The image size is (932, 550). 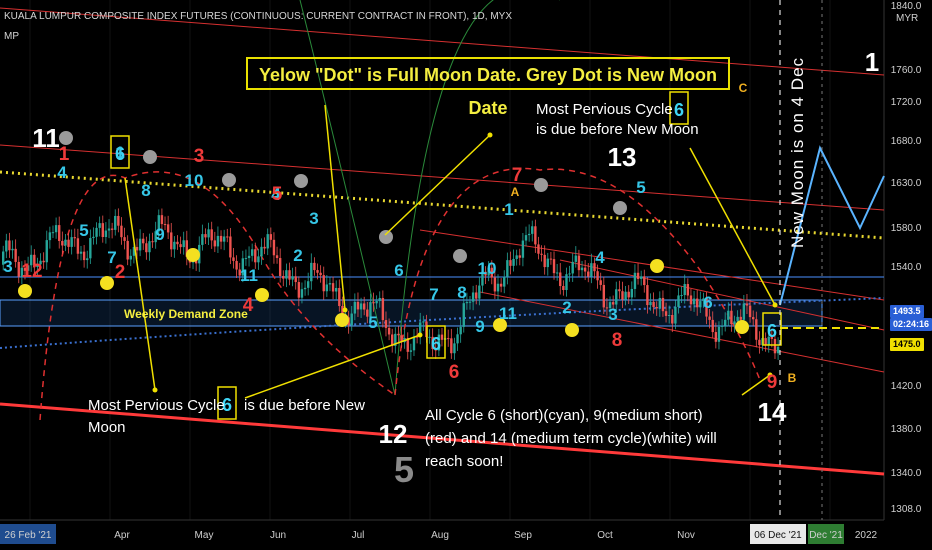 What do you see at coordinates (156, 405) in the screenshot?
I see `cycle-note-bottom-a: Most Pervious Cycle` at bounding box center [156, 405].